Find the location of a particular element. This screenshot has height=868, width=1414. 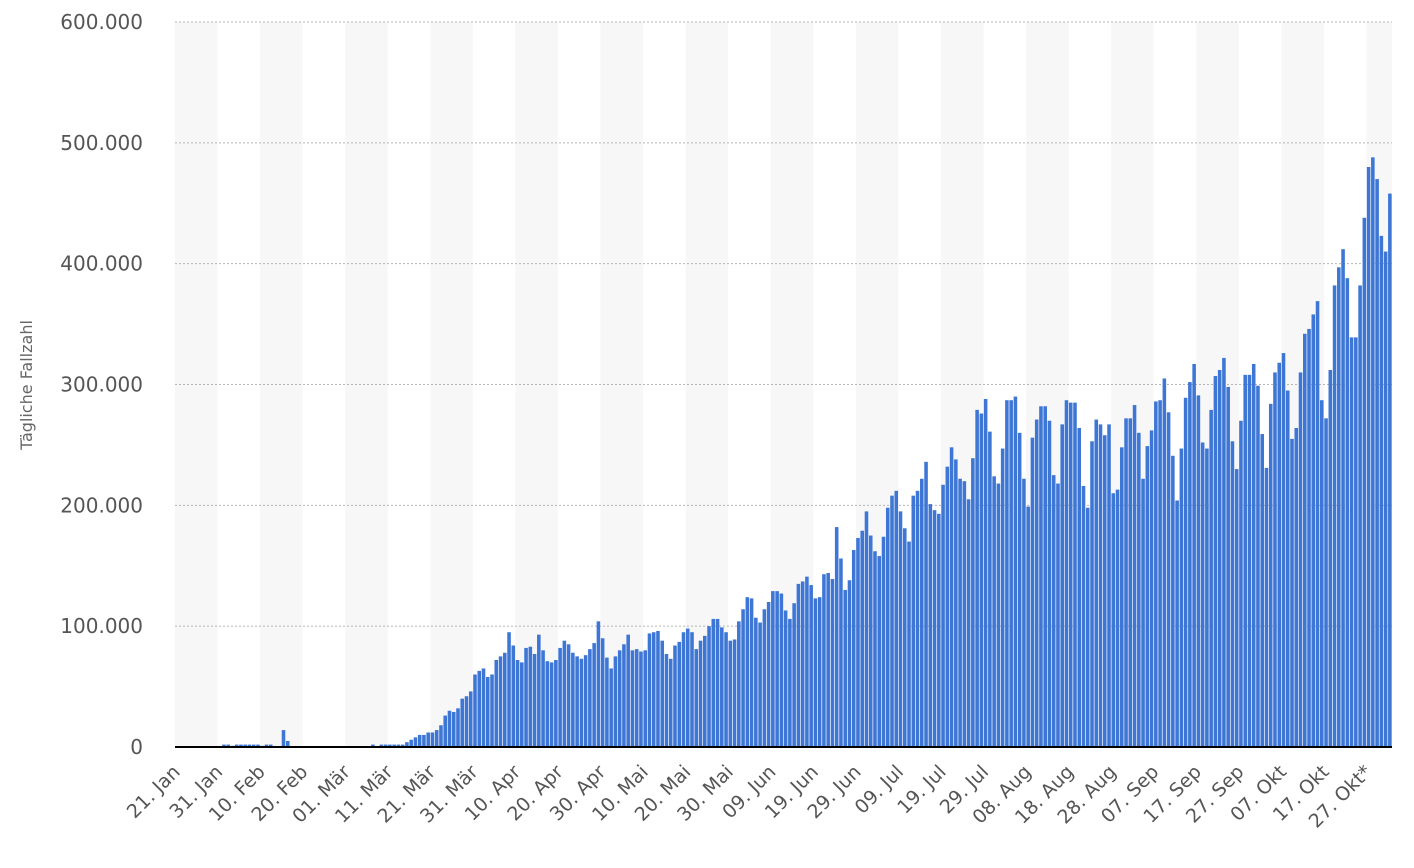

y-axis-label: Tägliche Fallzahl is located at coordinates (26, 385).